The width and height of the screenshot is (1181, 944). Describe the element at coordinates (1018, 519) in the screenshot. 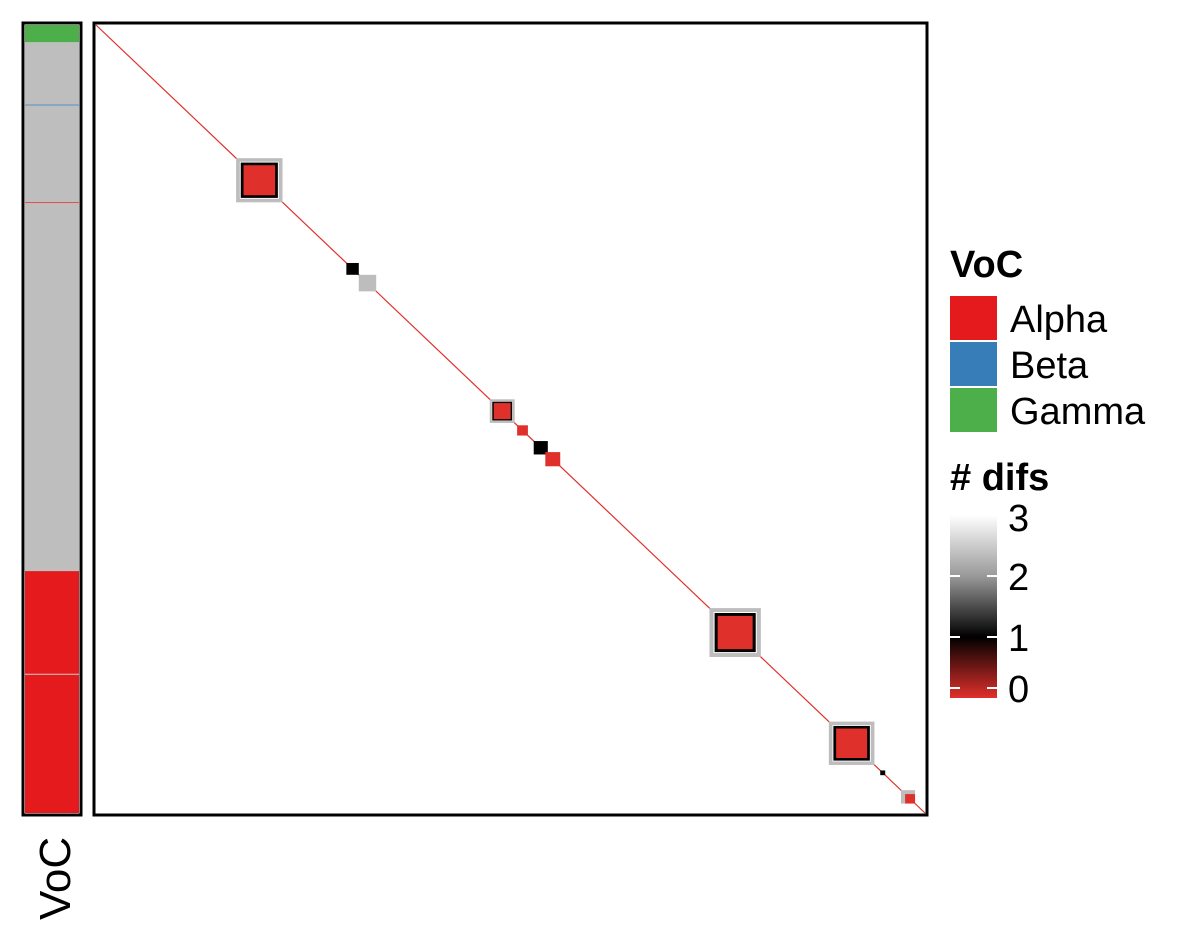

I see `difs-tick-label: 3` at that location.